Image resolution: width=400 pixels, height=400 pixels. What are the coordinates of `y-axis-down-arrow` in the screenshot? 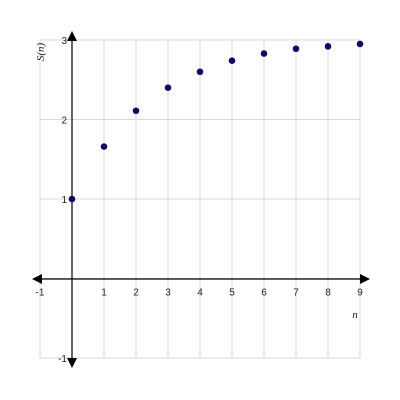 It's located at (72, 363).